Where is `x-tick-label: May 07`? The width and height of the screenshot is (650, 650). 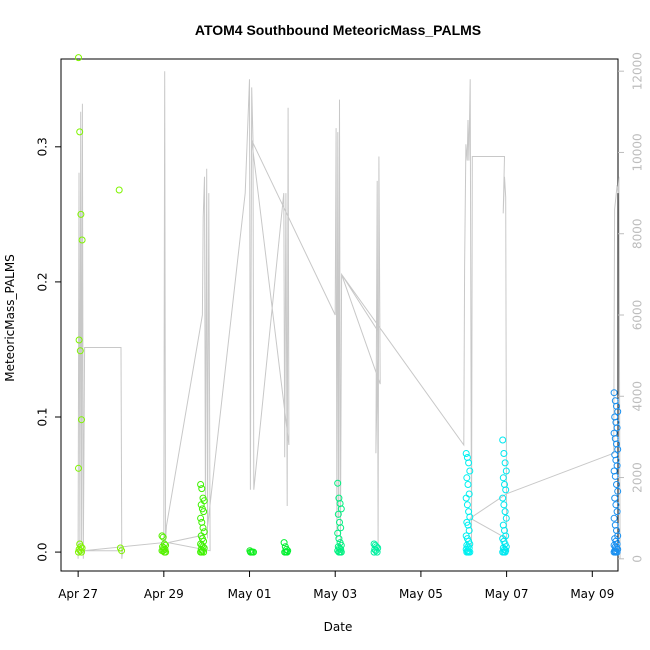
x-tick-label: May 07 is located at coordinates (507, 594).